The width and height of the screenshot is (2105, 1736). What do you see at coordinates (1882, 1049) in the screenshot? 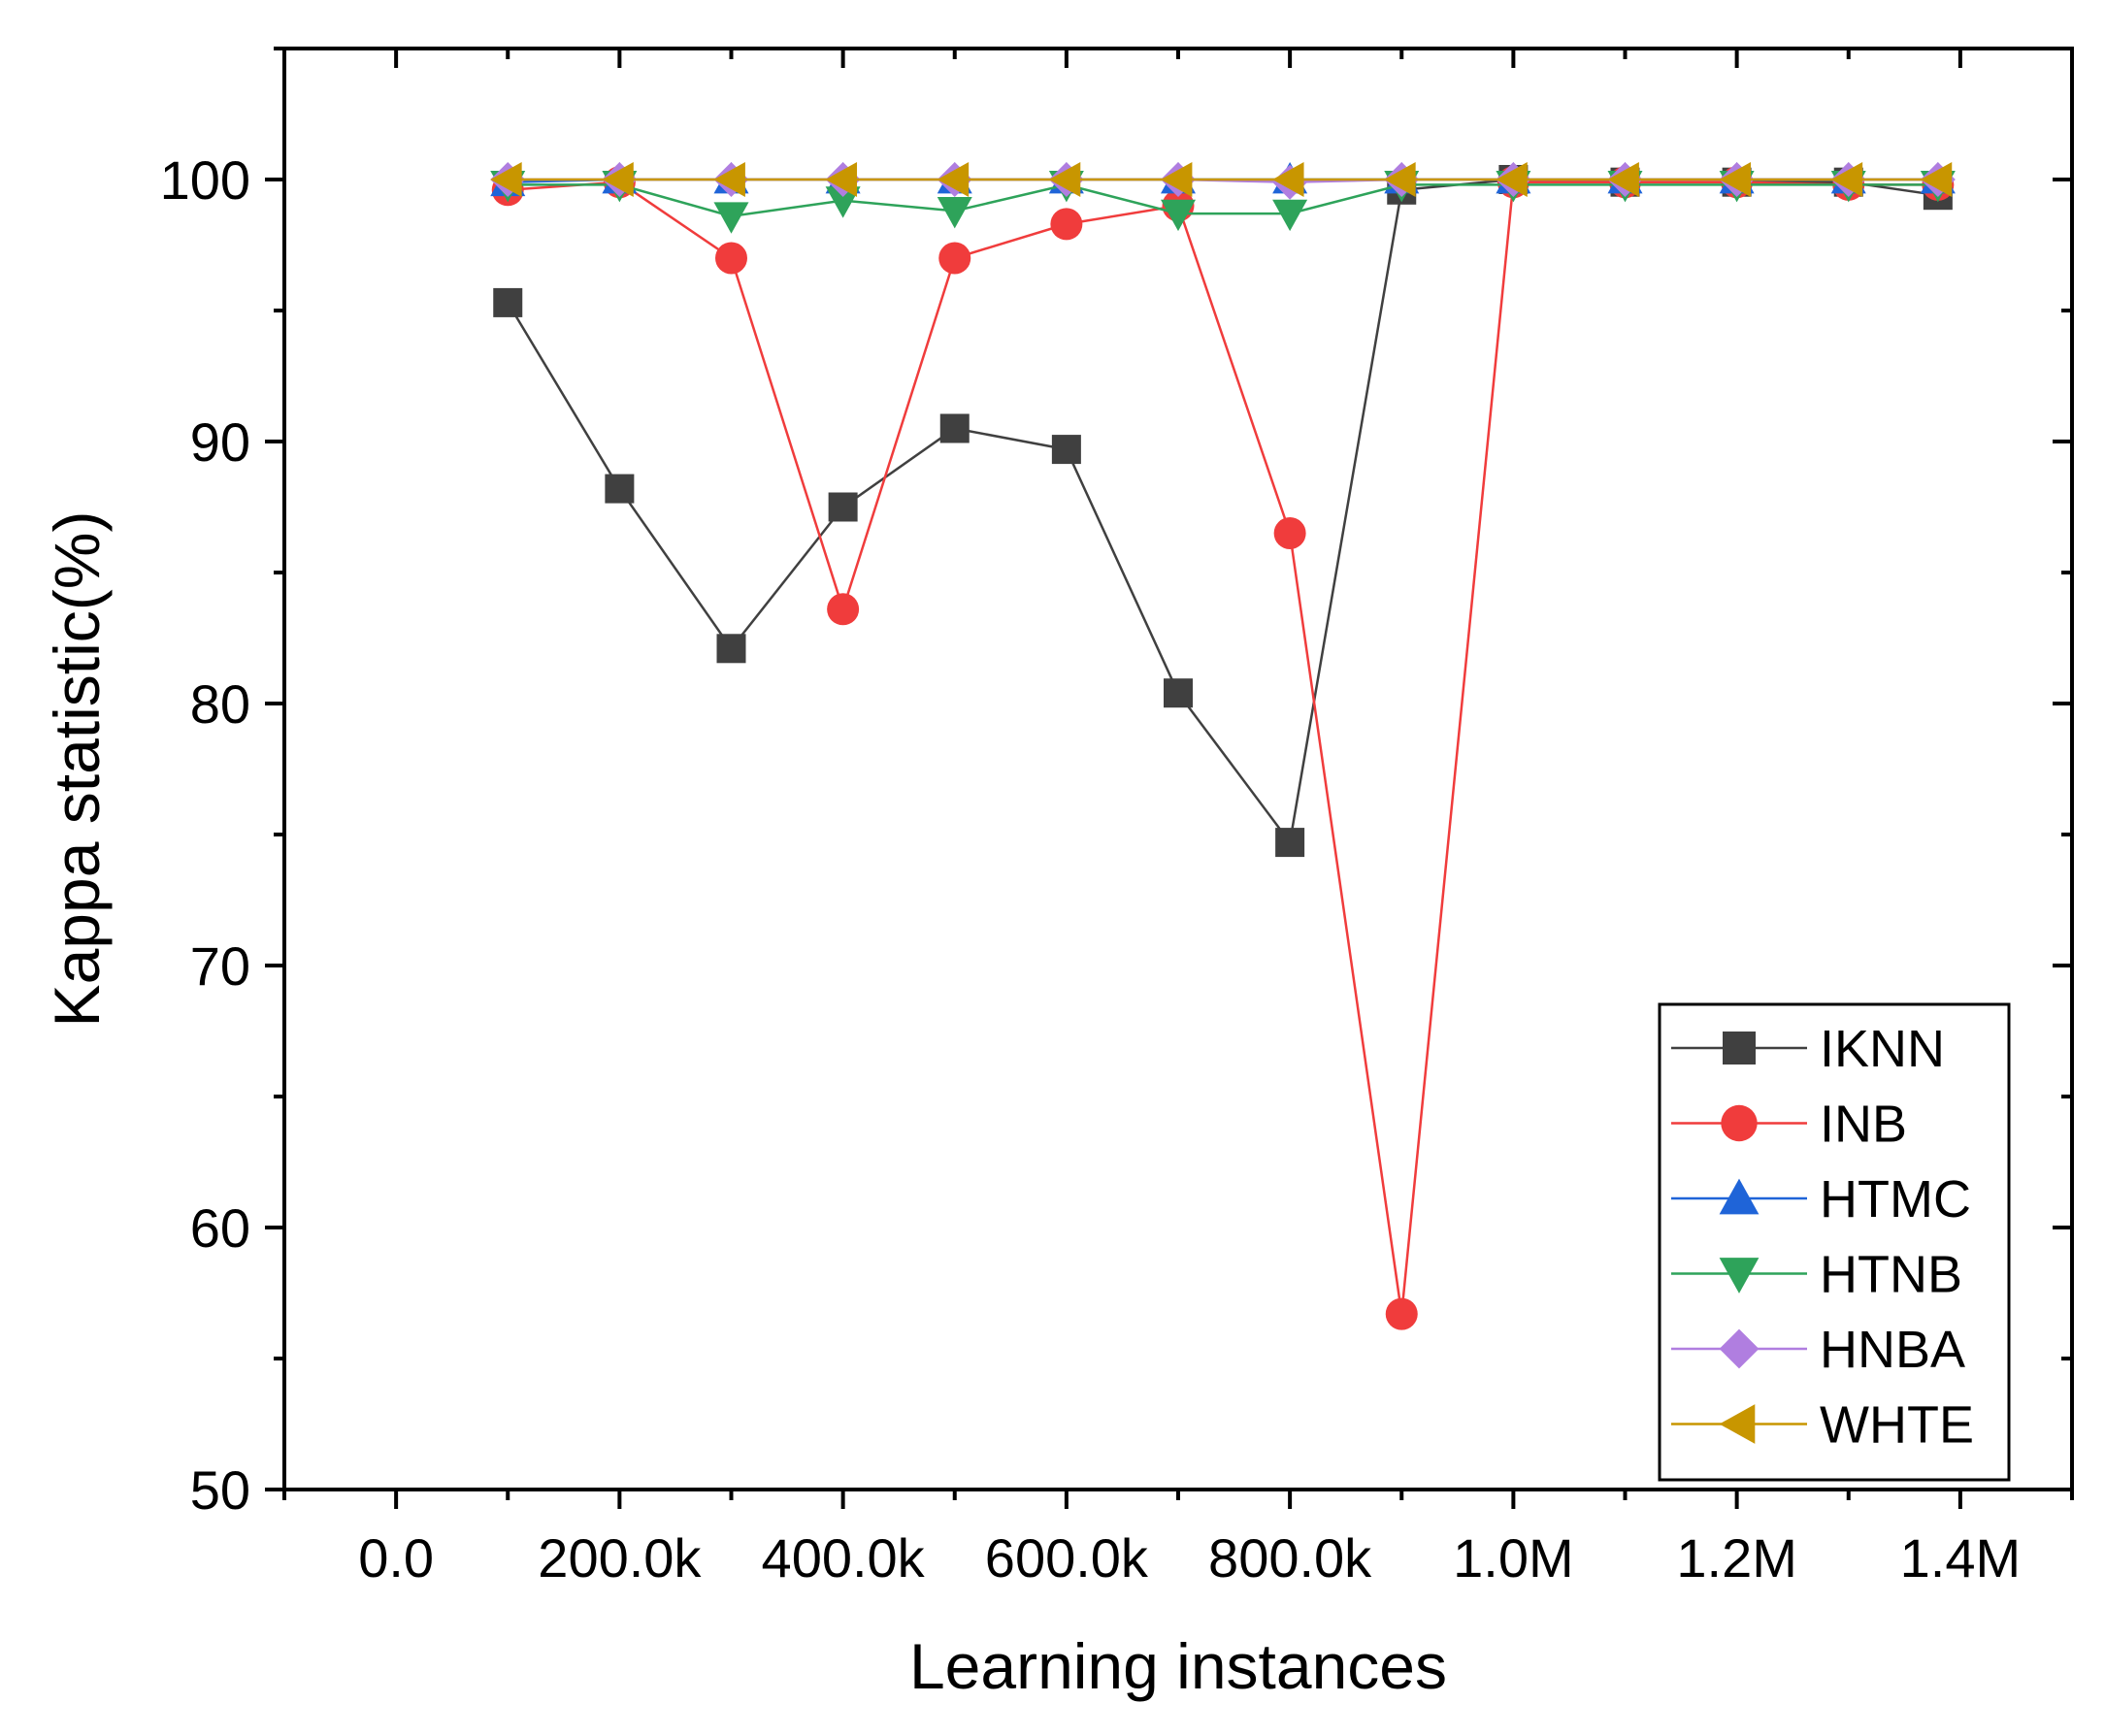
I see `legend-label-iknn: IKNN` at bounding box center [1882, 1049].